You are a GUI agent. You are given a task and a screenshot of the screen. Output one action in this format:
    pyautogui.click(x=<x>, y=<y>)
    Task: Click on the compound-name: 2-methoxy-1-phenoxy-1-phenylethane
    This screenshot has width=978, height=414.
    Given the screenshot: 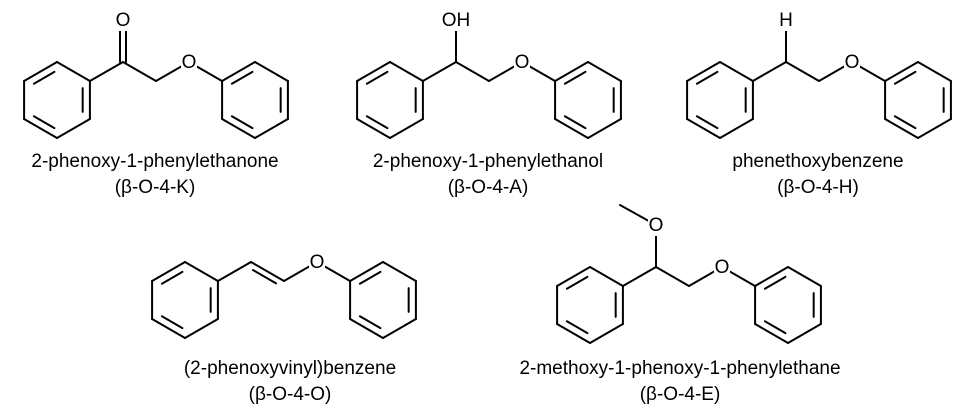 What is the action you would take?
    pyautogui.click(x=679, y=368)
    